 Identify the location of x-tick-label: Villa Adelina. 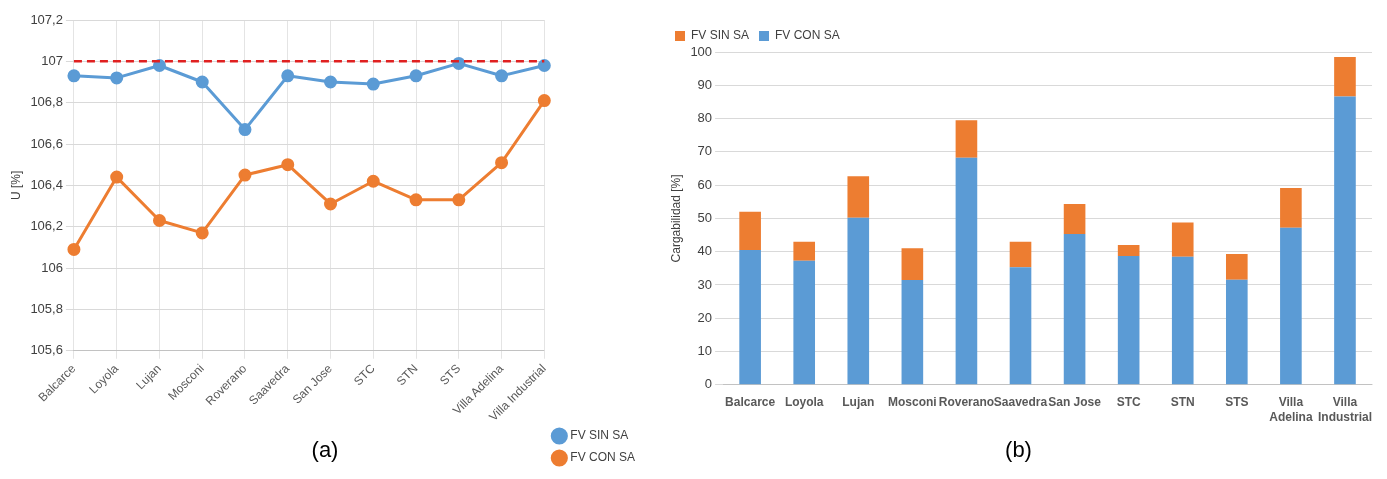
(1291, 409).